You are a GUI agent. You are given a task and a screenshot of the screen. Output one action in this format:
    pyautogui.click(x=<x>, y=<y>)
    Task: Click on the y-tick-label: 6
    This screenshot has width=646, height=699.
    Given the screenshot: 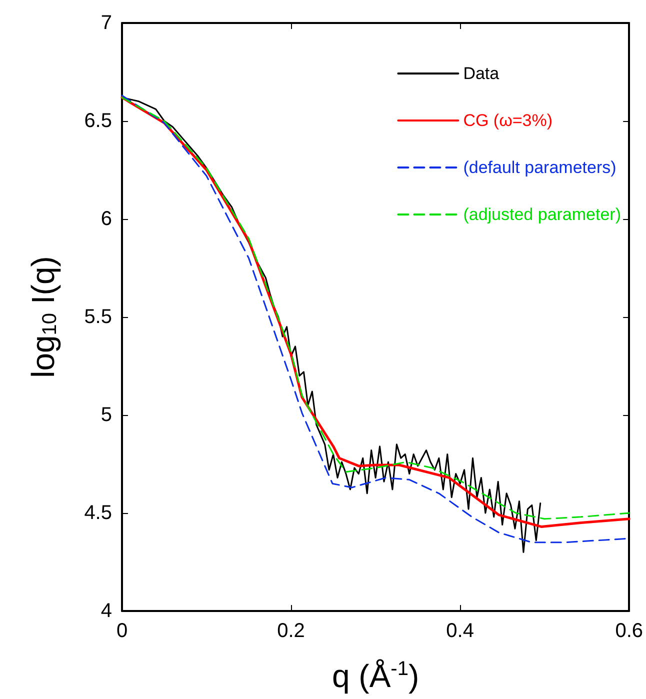 What is the action you would take?
    pyautogui.click(x=106, y=219)
    